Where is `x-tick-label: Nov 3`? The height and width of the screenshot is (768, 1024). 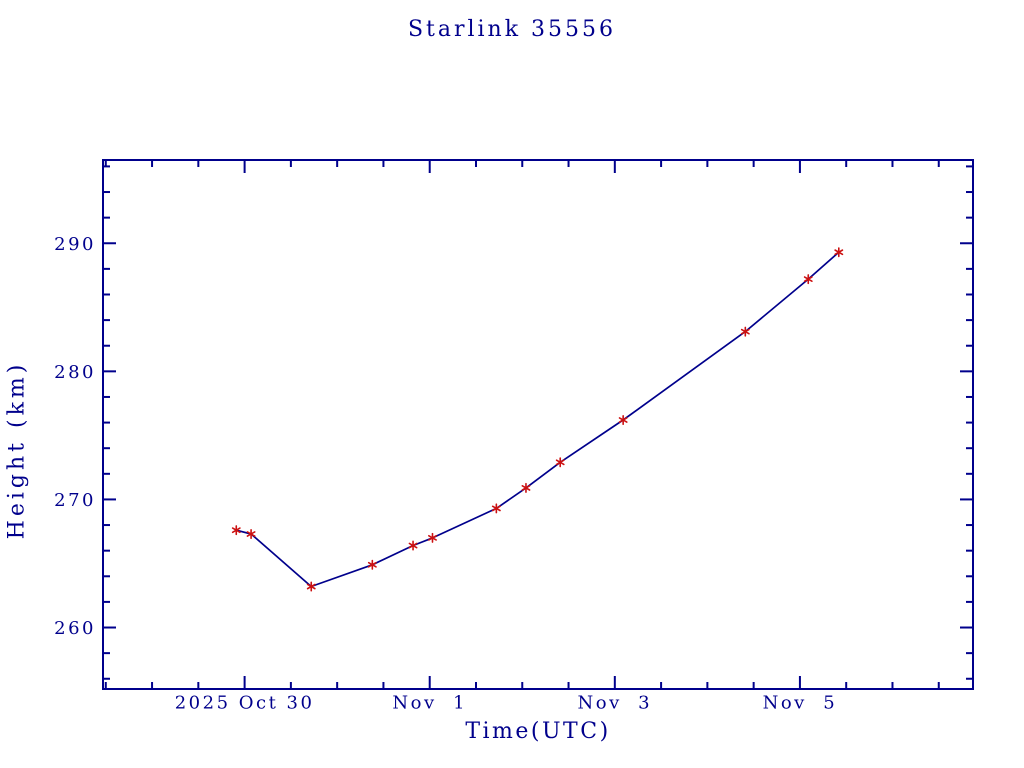
x-tick-label: Nov 3 is located at coordinates (614, 703).